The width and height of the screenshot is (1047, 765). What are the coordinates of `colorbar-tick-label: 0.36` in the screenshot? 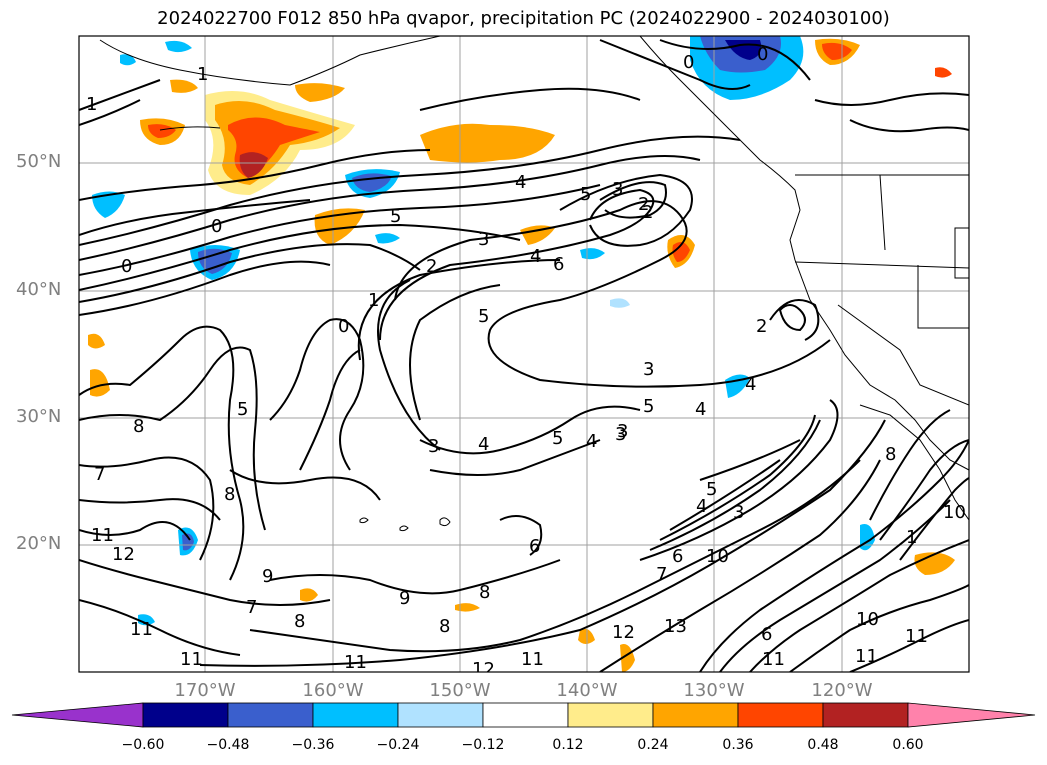 It's located at (738, 745).